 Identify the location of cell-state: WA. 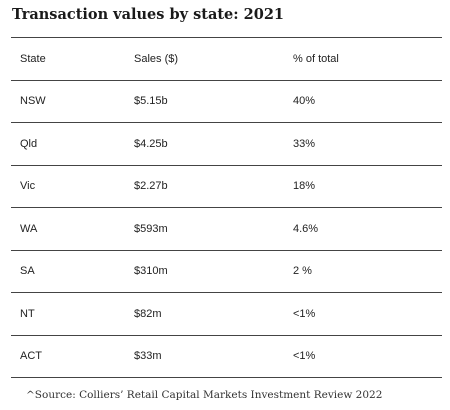
(29, 228).